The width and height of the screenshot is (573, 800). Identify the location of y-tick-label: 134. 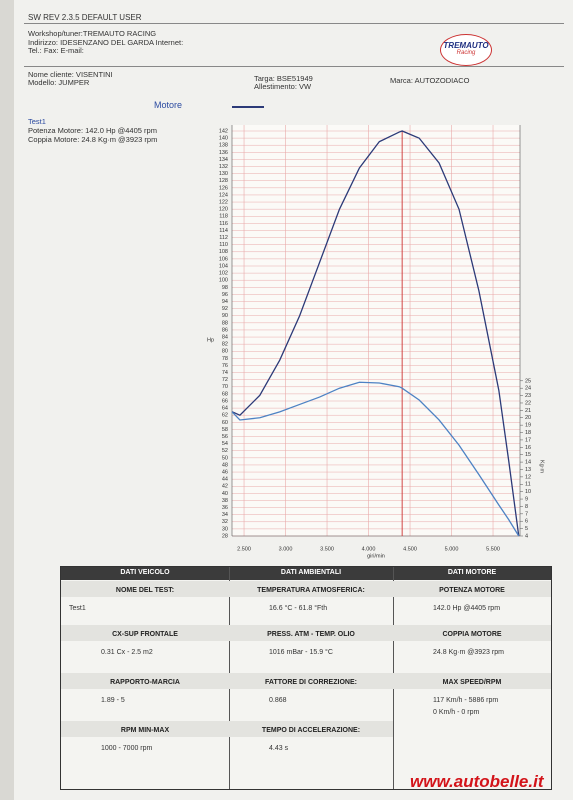
(223, 160).